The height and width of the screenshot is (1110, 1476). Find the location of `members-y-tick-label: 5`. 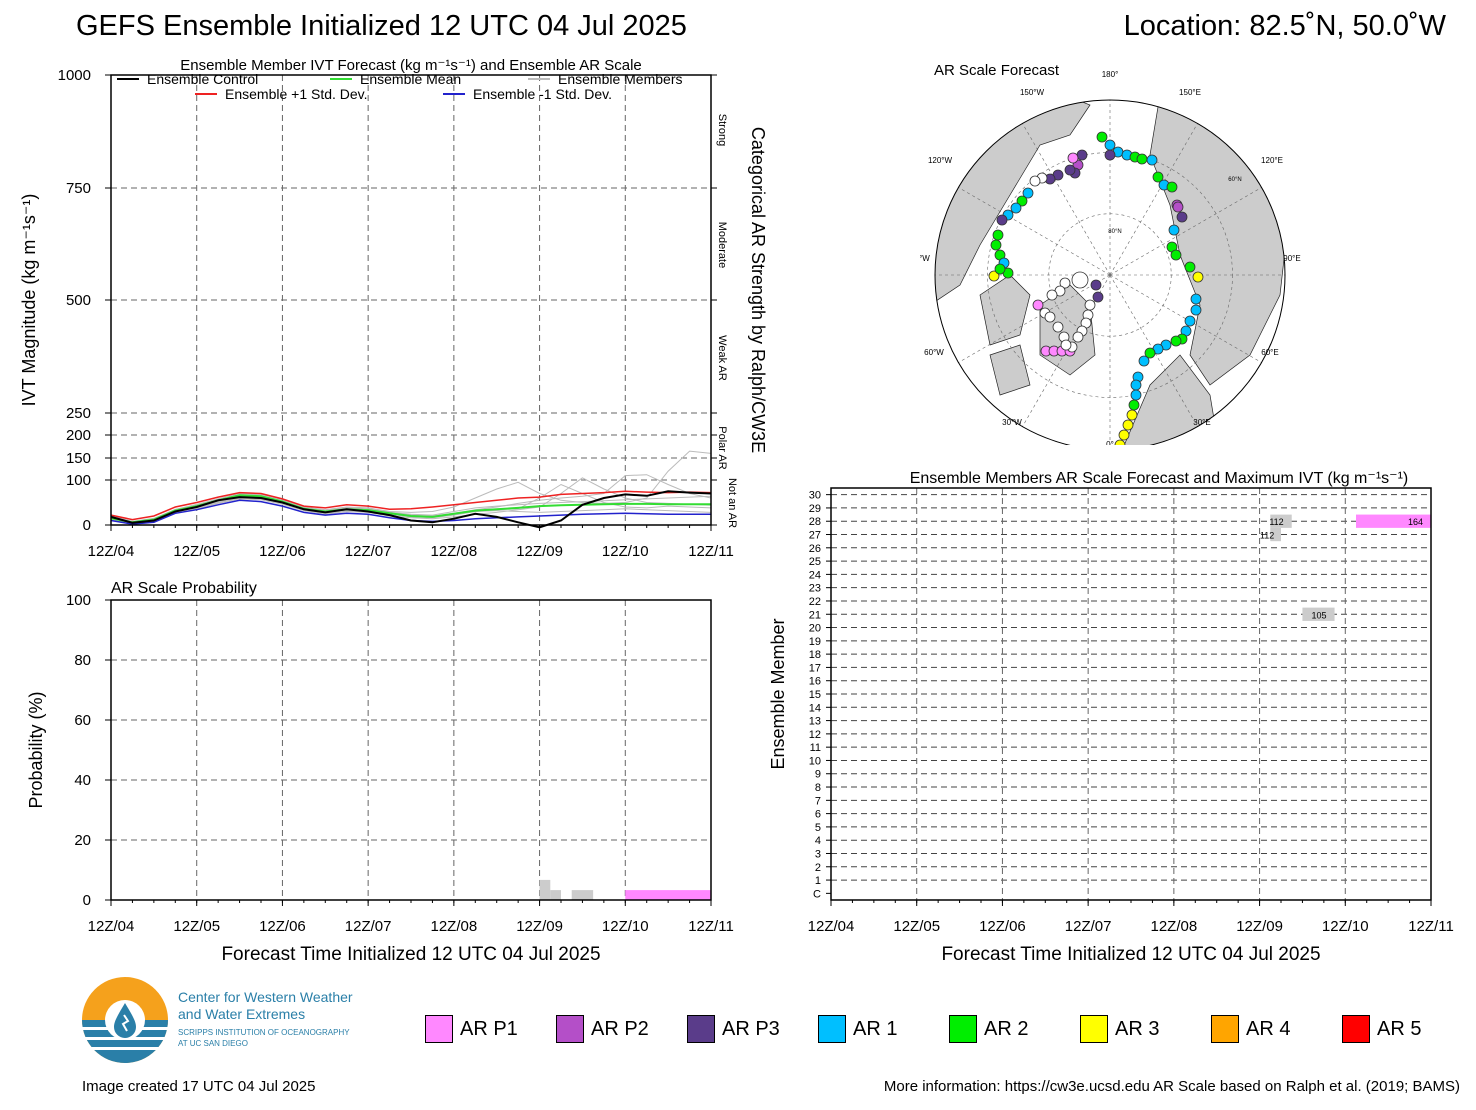

members-y-tick-label: 5 is located at coordinates (818, 828).